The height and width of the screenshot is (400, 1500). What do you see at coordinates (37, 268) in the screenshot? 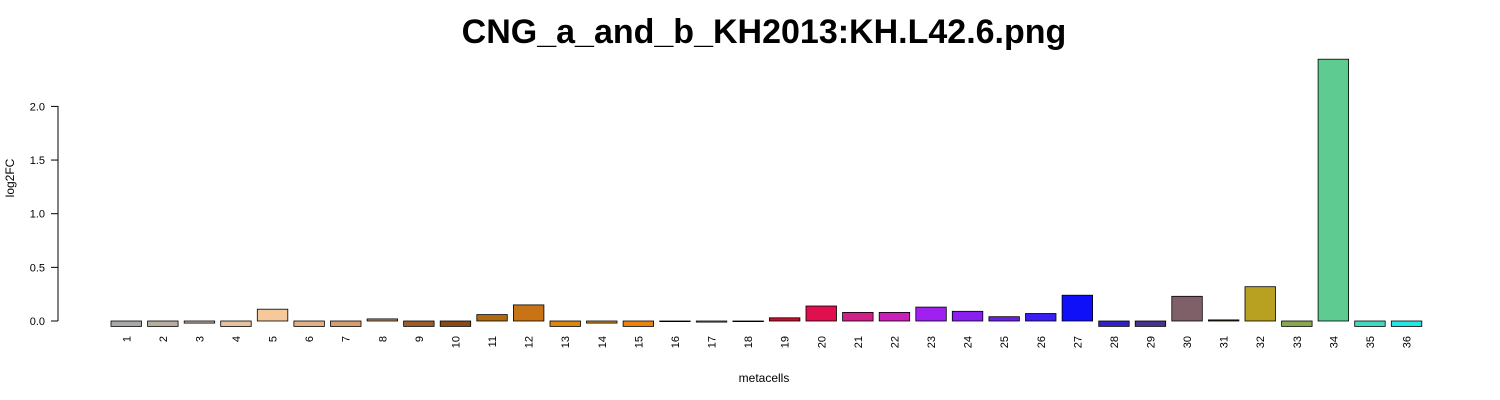
I see `y-tick-label: 0.5` at bounding box center [37, 268].